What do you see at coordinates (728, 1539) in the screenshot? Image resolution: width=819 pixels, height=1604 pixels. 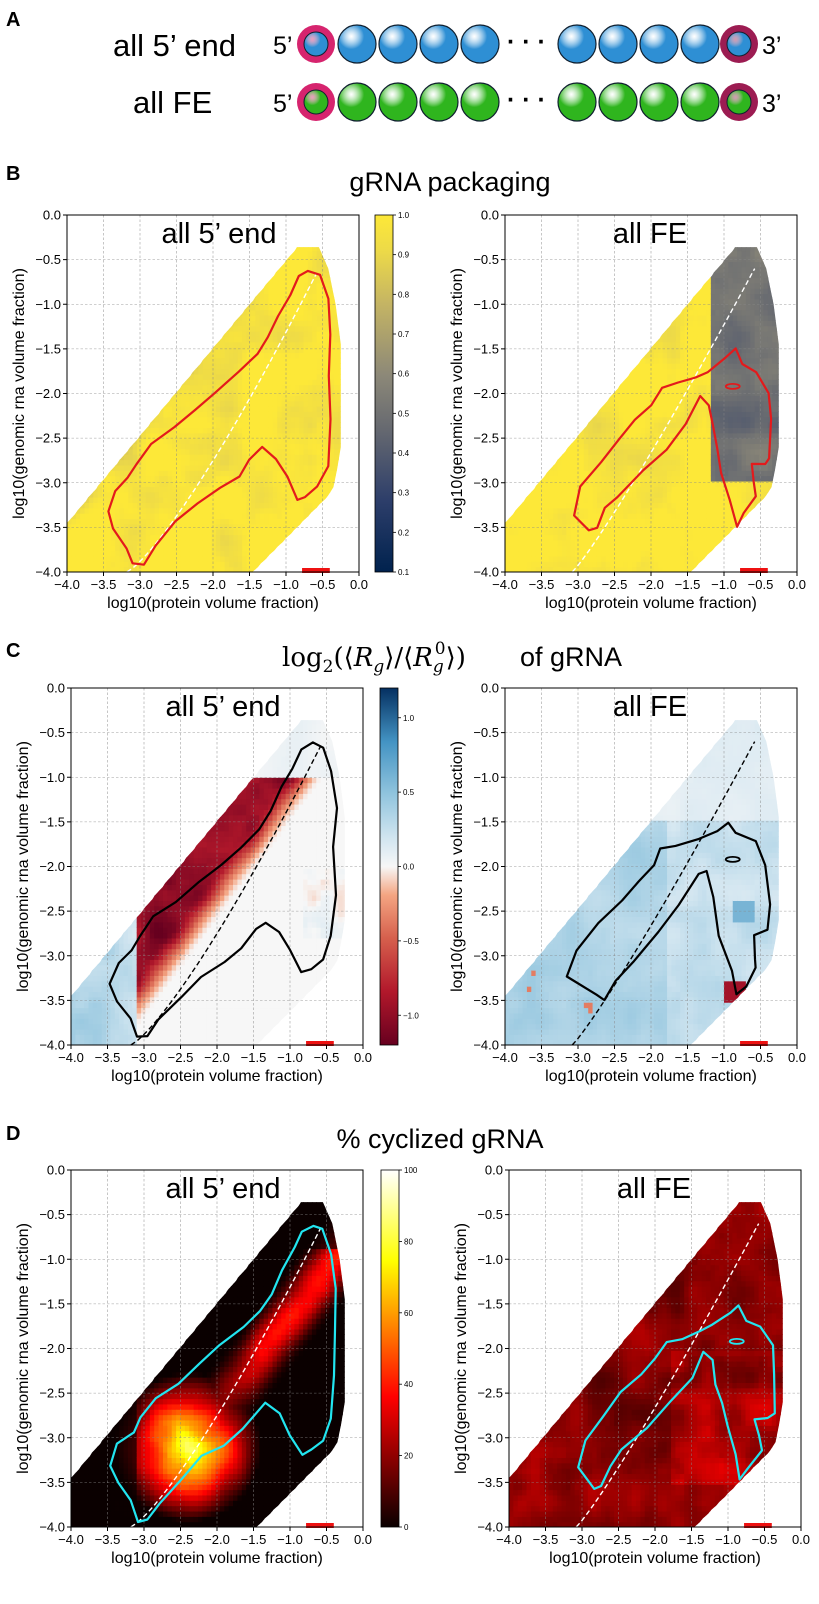 I see `x-tick-label: −1.0` at bounding box center [728, 1539].